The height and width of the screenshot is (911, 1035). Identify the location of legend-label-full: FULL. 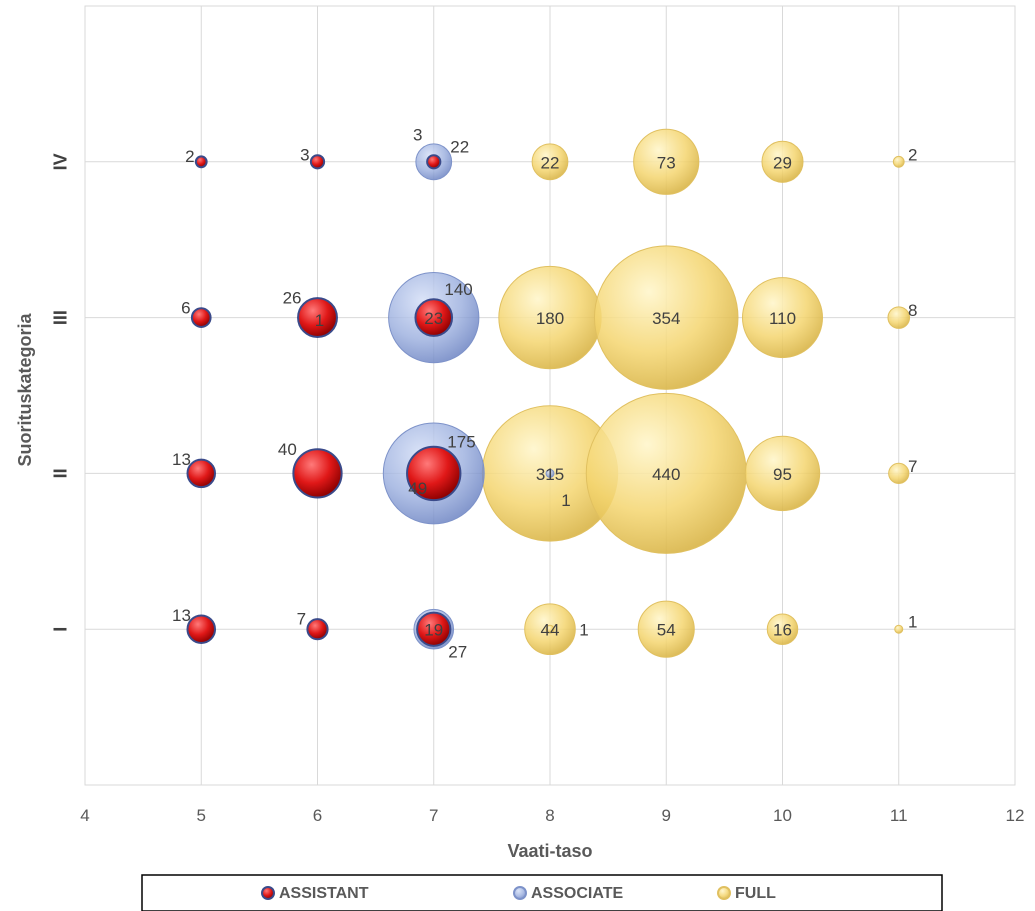
(755, 893).